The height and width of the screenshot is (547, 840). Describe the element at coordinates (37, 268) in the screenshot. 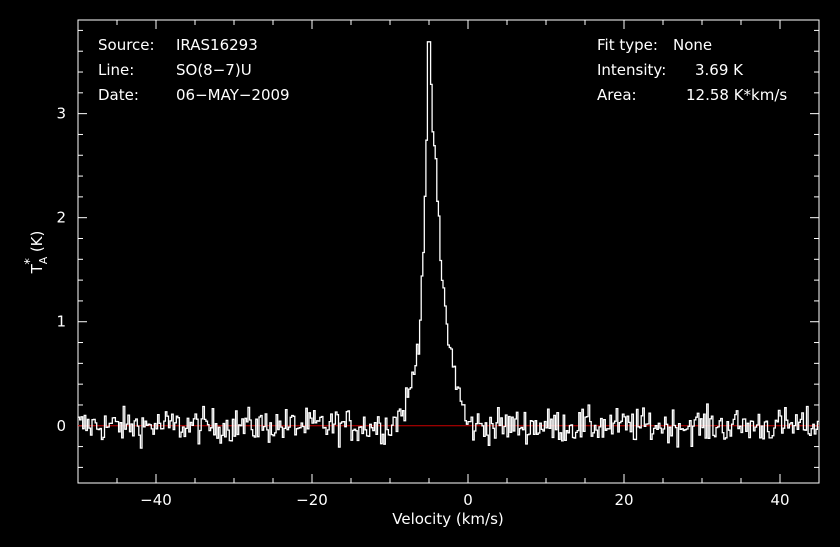

I see `y-axis-label-main: T` at that location.